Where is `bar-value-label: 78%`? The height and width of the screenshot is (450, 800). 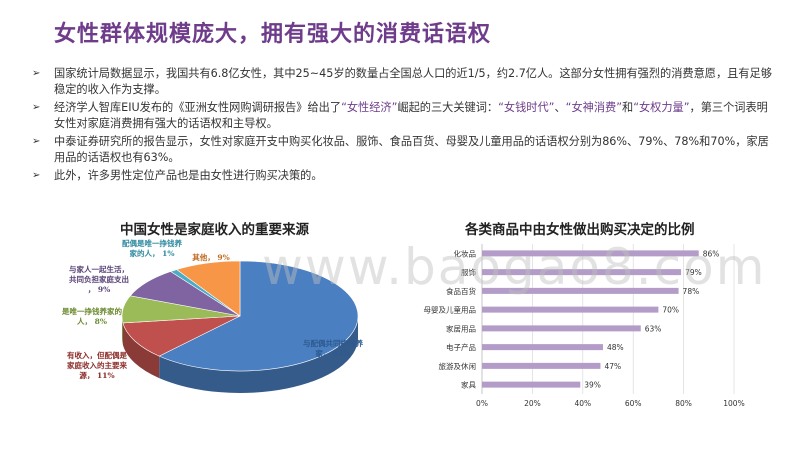
bar-value-label: 78% is located at coordinates (691, 291).